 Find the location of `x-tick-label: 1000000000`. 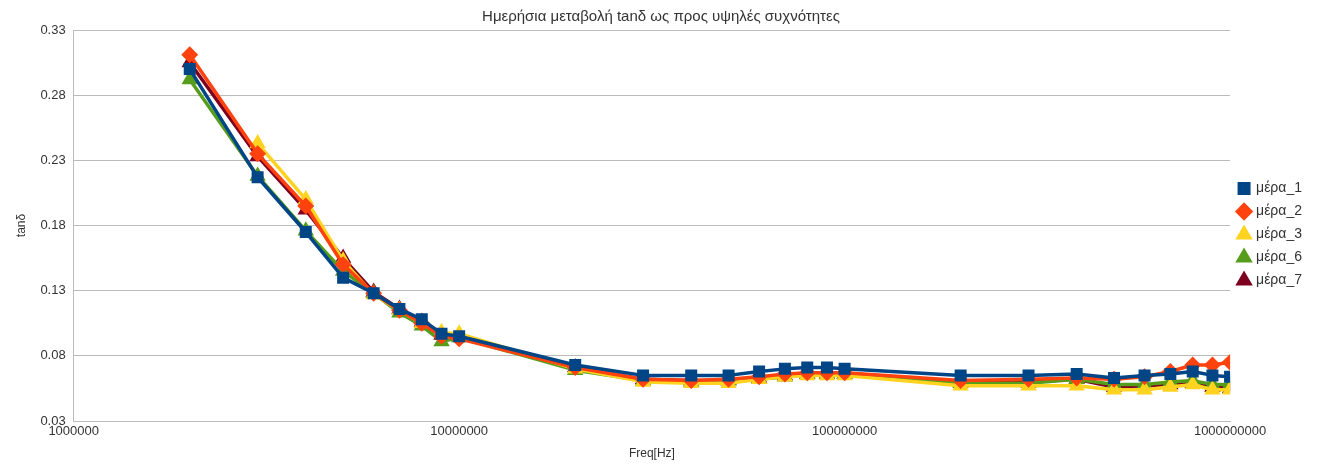

x-tick-label: 1000000000 is located at coordinates (1230, 431).